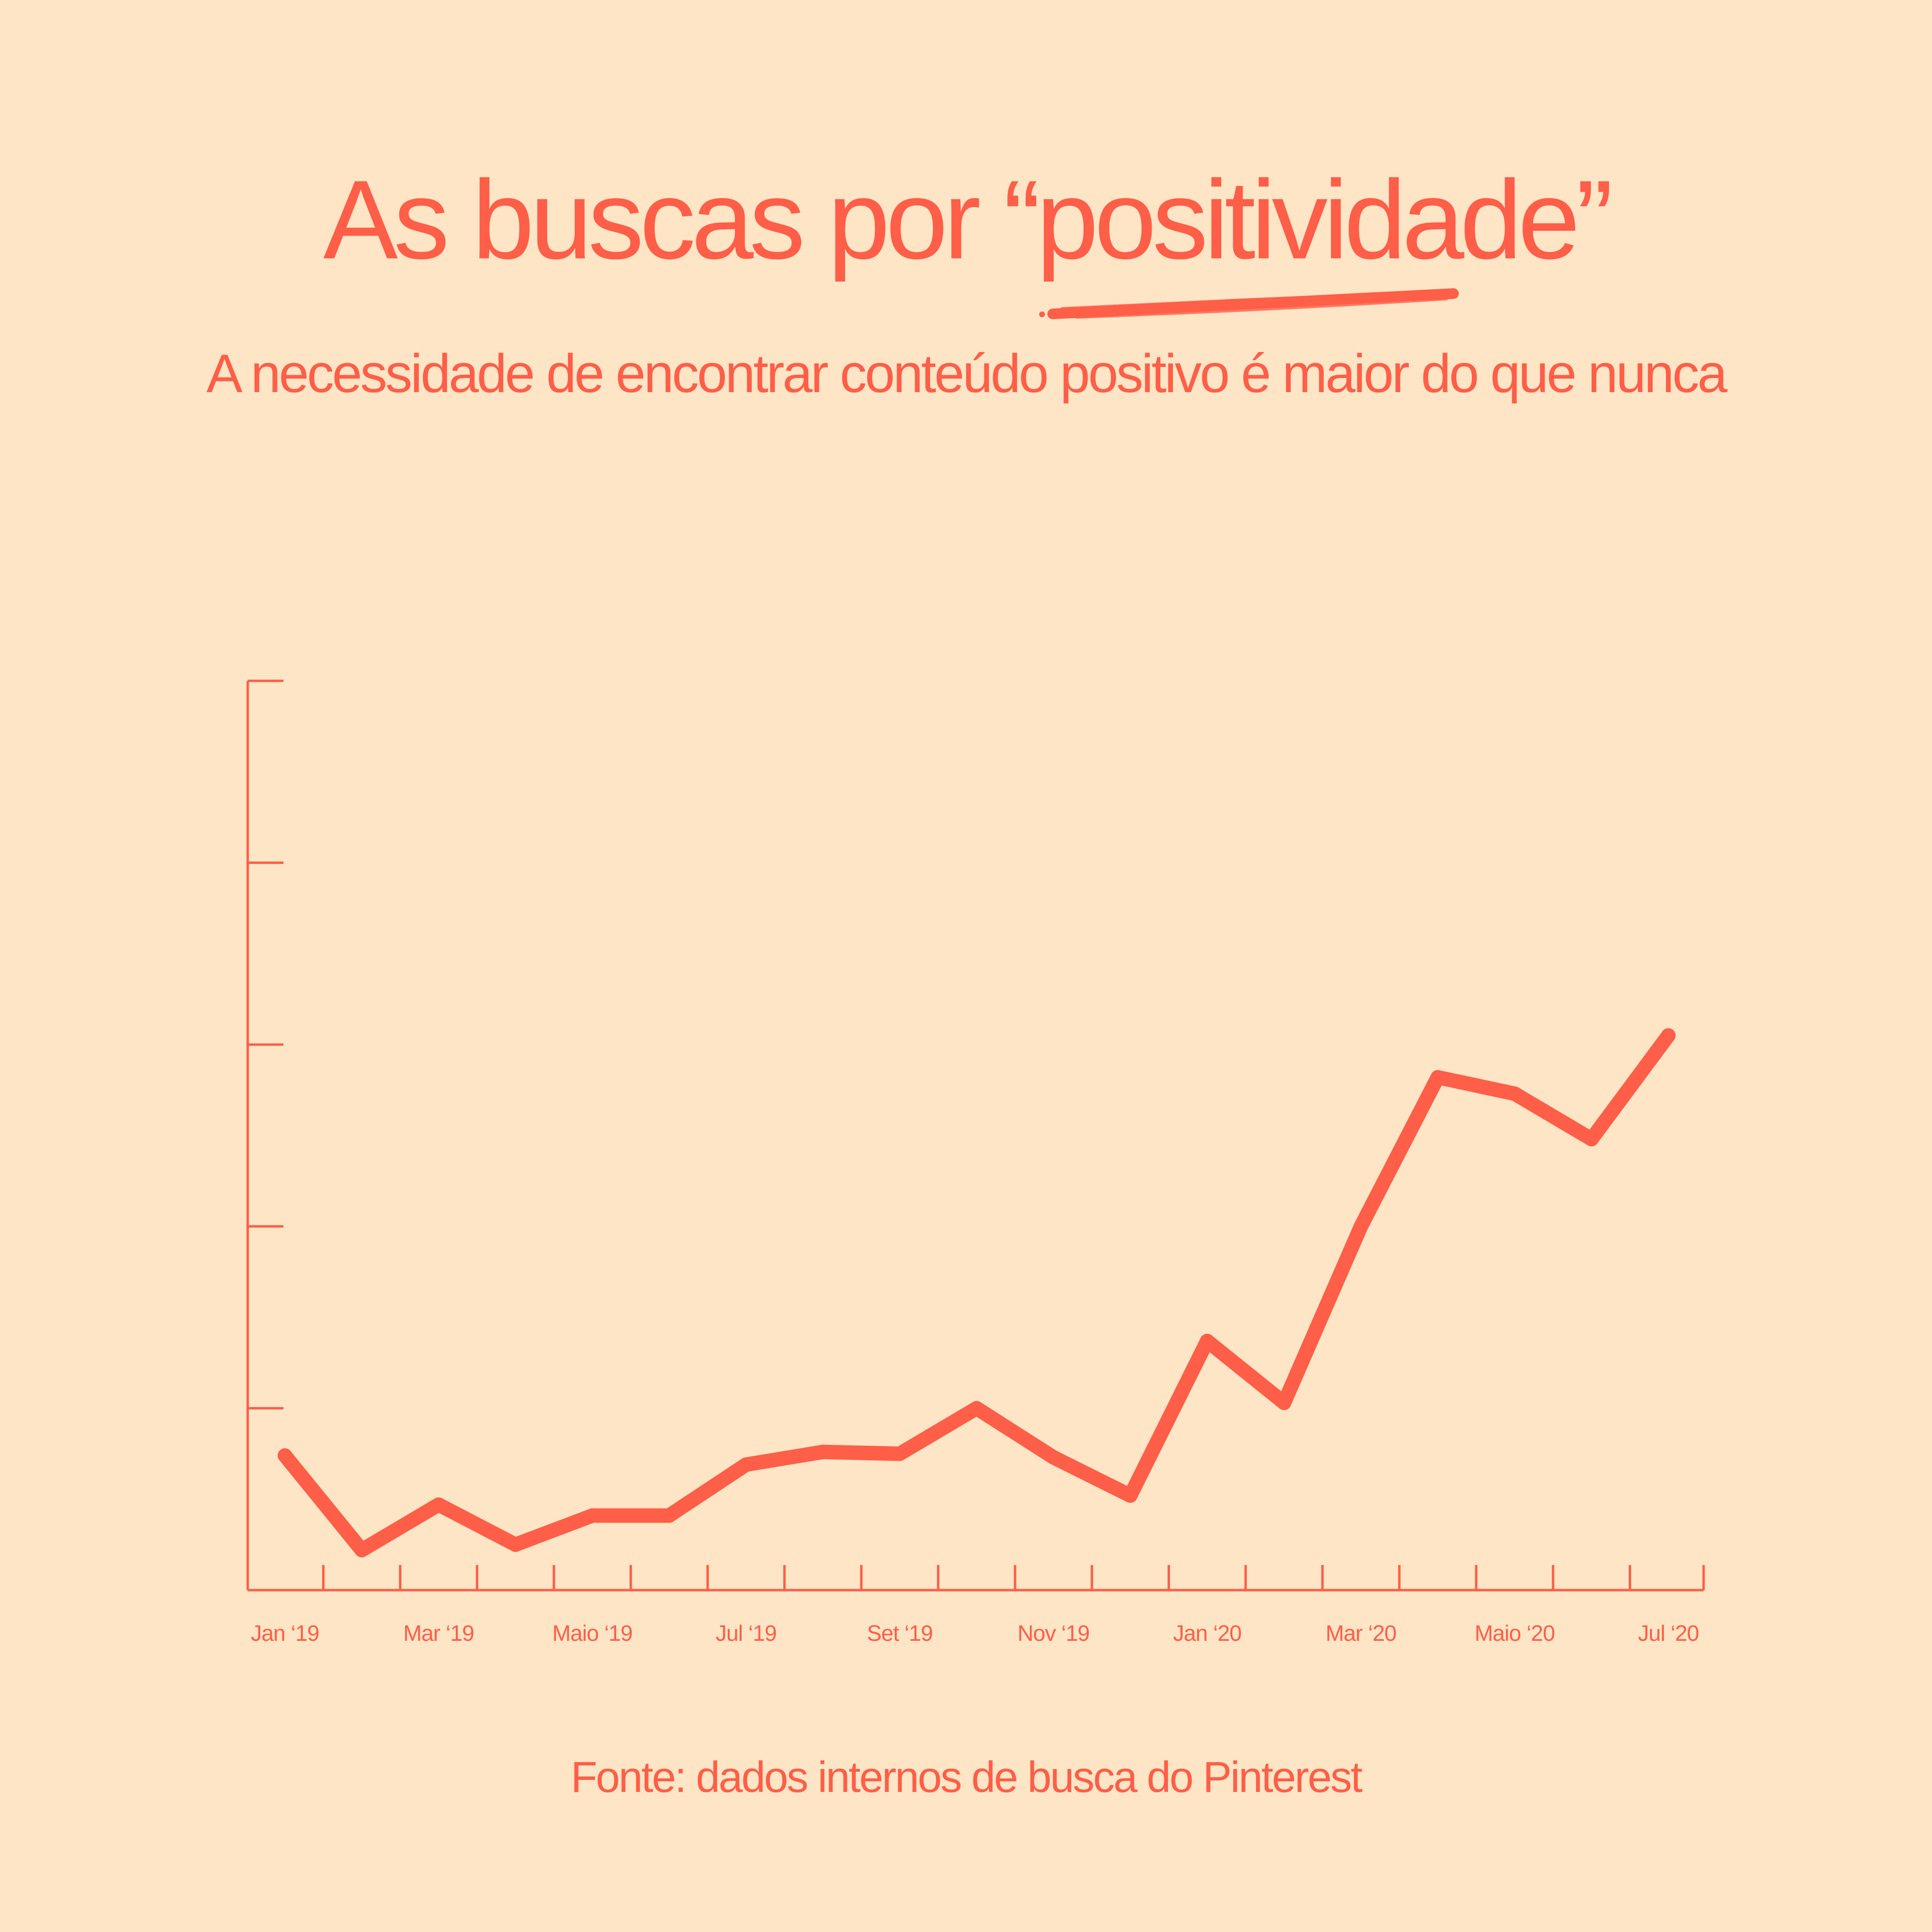 The image size is (1932, 1932). Describe the element at coordinates (1053, 1633) in the screenshot. I see `x-tick-label: Nov ‘19` at that location.